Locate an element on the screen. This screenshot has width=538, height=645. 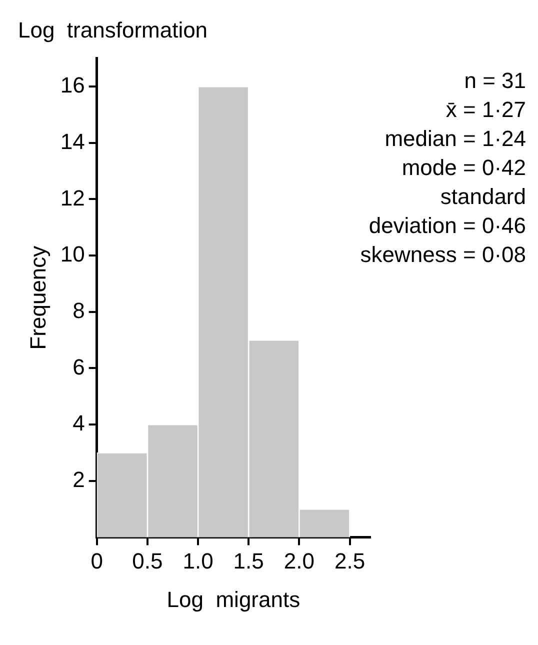
x-axis-title: Log migrants is located at coordinates (233, 599).